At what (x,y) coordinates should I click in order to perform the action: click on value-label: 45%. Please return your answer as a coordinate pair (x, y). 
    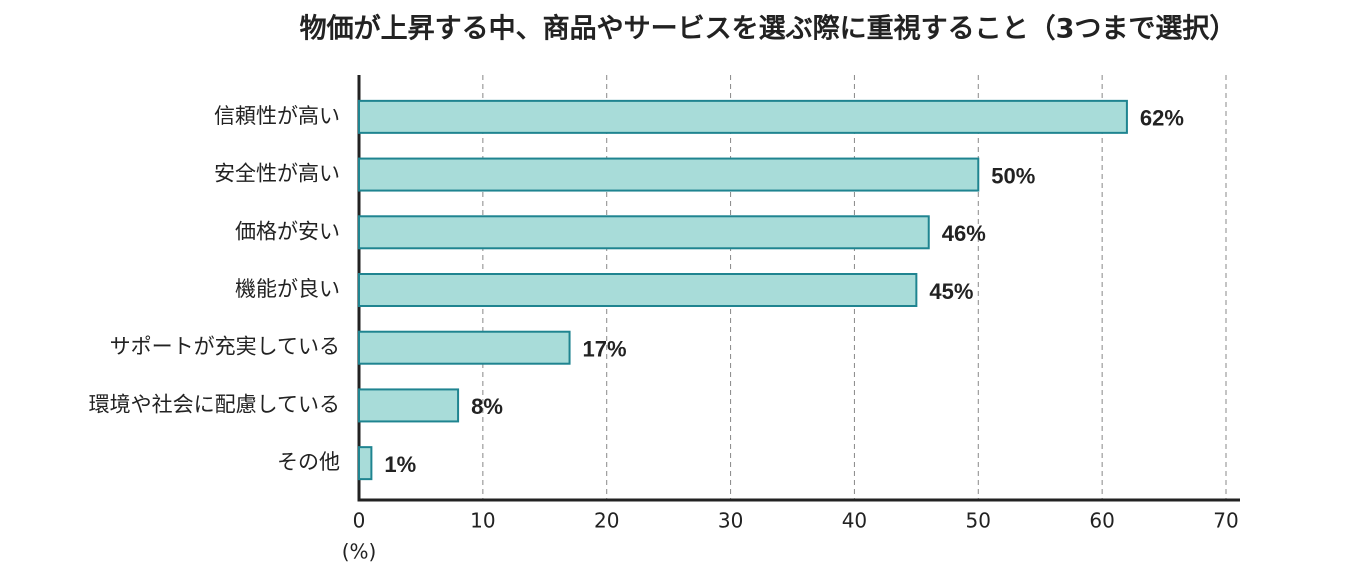
    Looking at the image, I should click on (951, 291).